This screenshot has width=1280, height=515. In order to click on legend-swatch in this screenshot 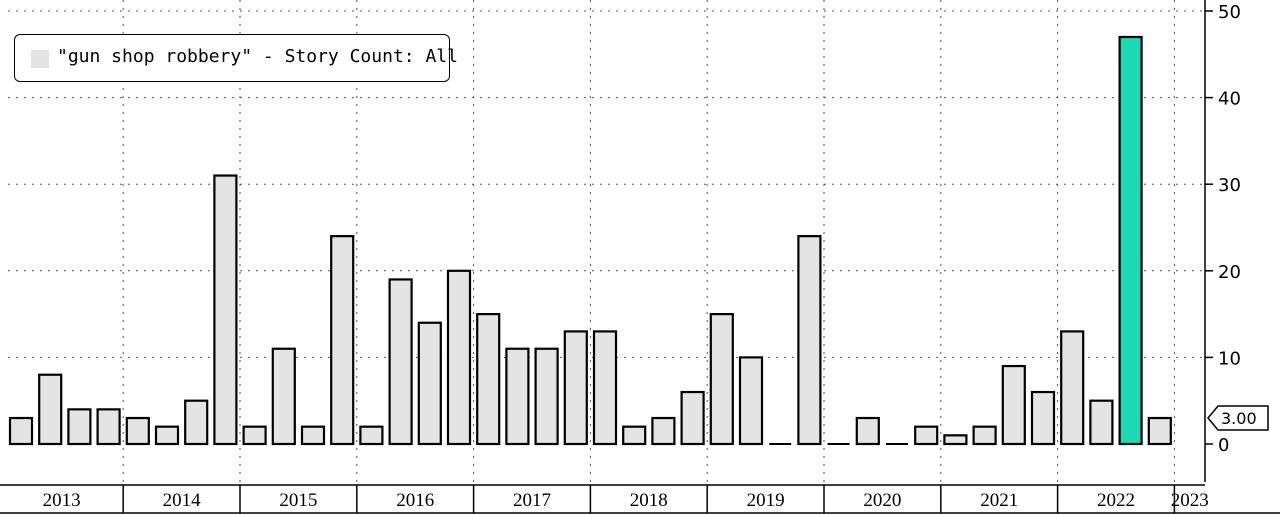, I will do `click(40, 59)`.